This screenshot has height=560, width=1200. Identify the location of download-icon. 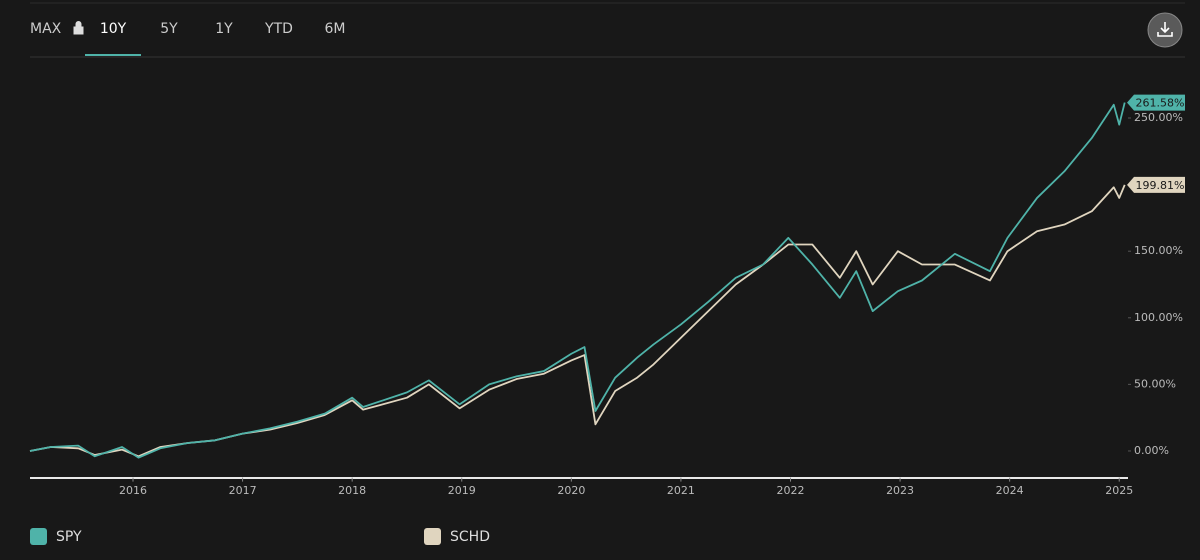
(1165, 29).